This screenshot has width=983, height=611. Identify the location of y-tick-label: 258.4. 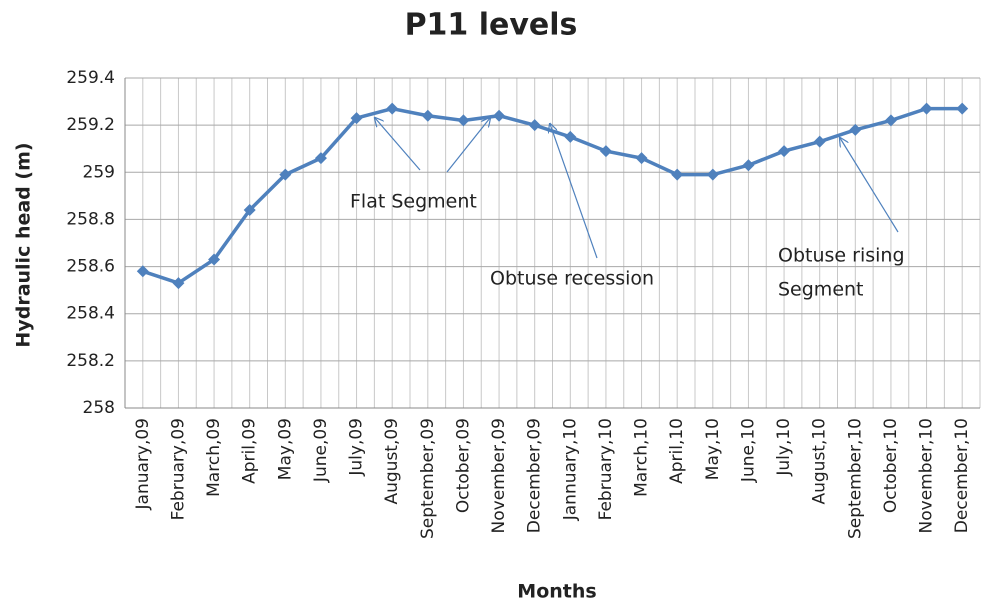
(90, 314).